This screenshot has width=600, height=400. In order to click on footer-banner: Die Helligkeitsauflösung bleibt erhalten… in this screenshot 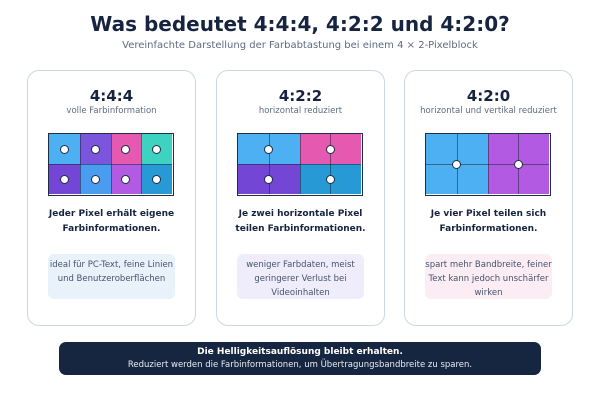, I will do `click(300, 358)`.